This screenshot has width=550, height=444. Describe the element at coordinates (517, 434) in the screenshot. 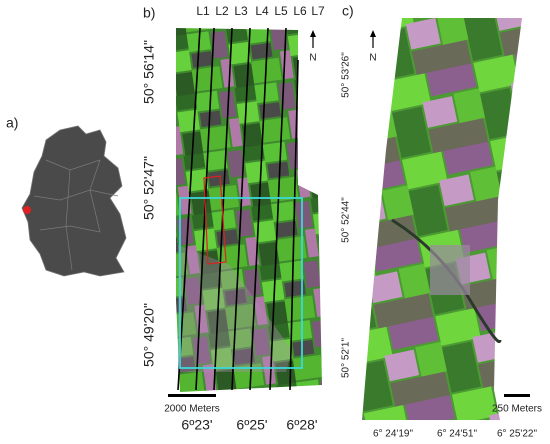

I see `lon-label: 6° 25'22"` at that location.